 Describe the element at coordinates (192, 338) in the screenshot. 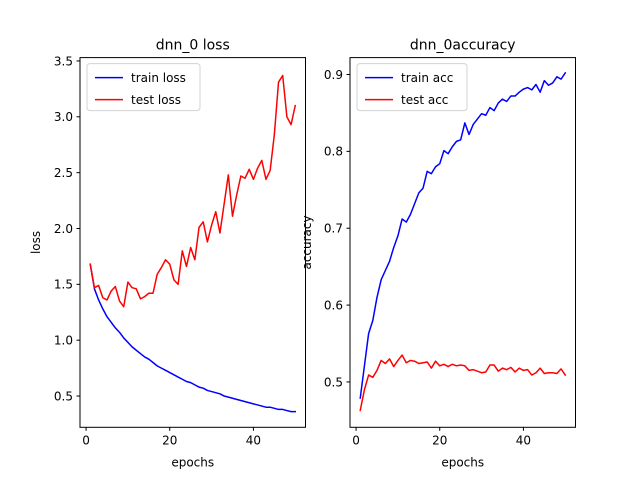

I see `loss-series-train-loss` at that location.